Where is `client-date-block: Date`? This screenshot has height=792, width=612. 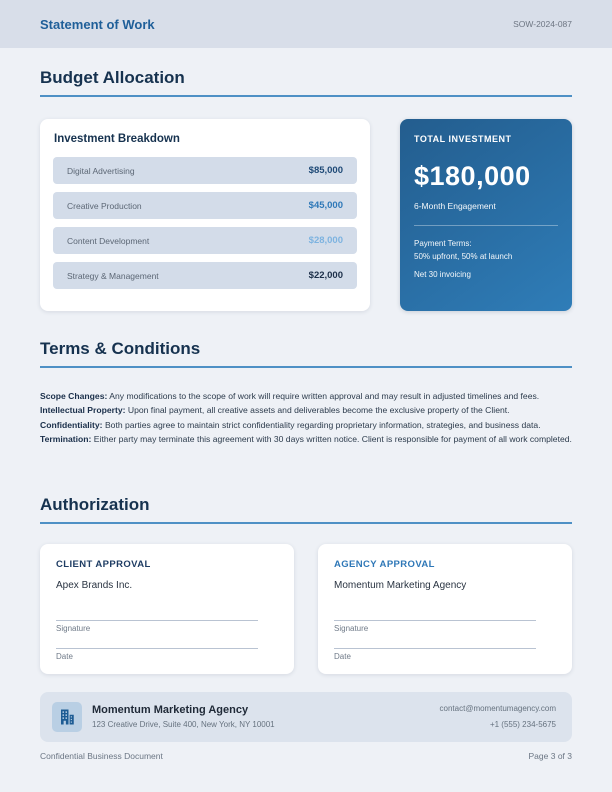 client-date-block: Date is located at coordinates (157, 654).